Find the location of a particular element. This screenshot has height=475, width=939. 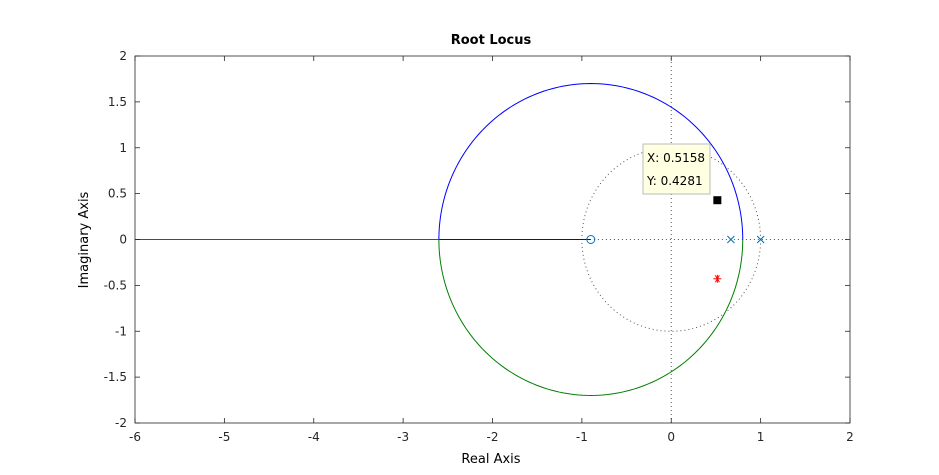

y-tick-label: 0.5 is located at coordinates (117, 194).